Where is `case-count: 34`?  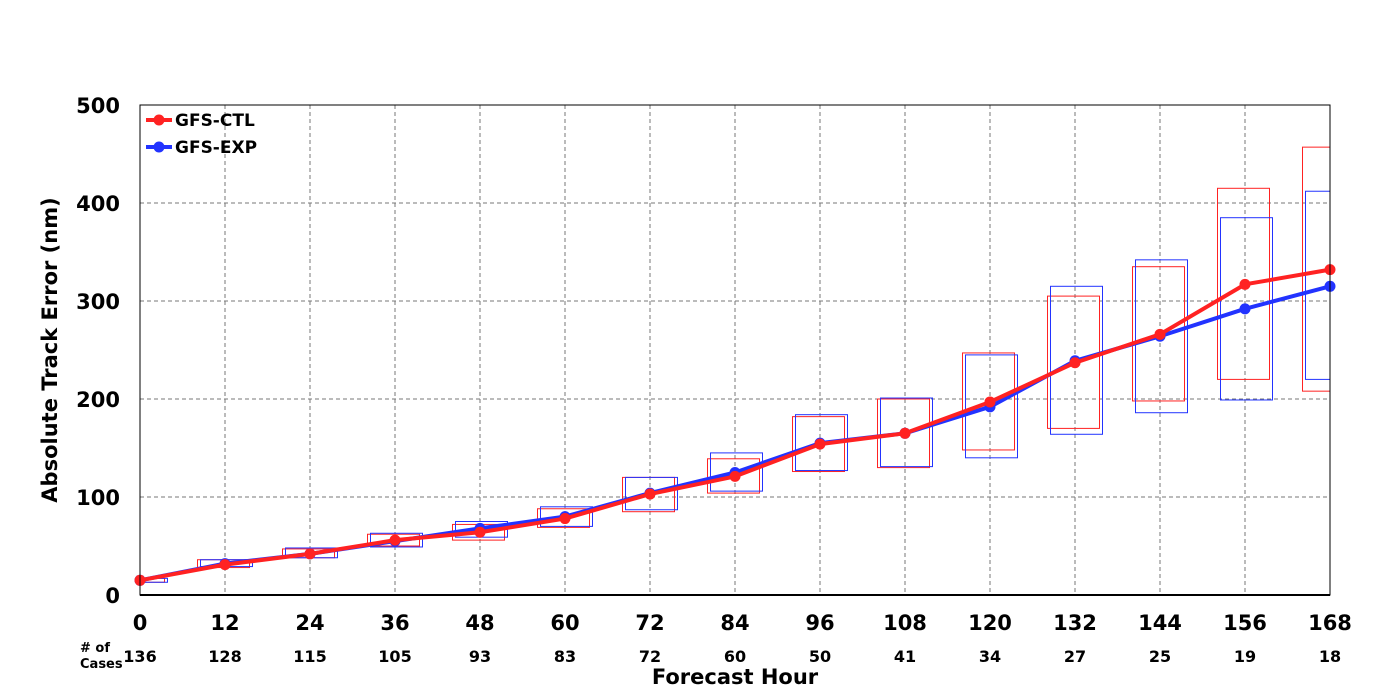 case-count: 34 is located at coordinates (990, 656).